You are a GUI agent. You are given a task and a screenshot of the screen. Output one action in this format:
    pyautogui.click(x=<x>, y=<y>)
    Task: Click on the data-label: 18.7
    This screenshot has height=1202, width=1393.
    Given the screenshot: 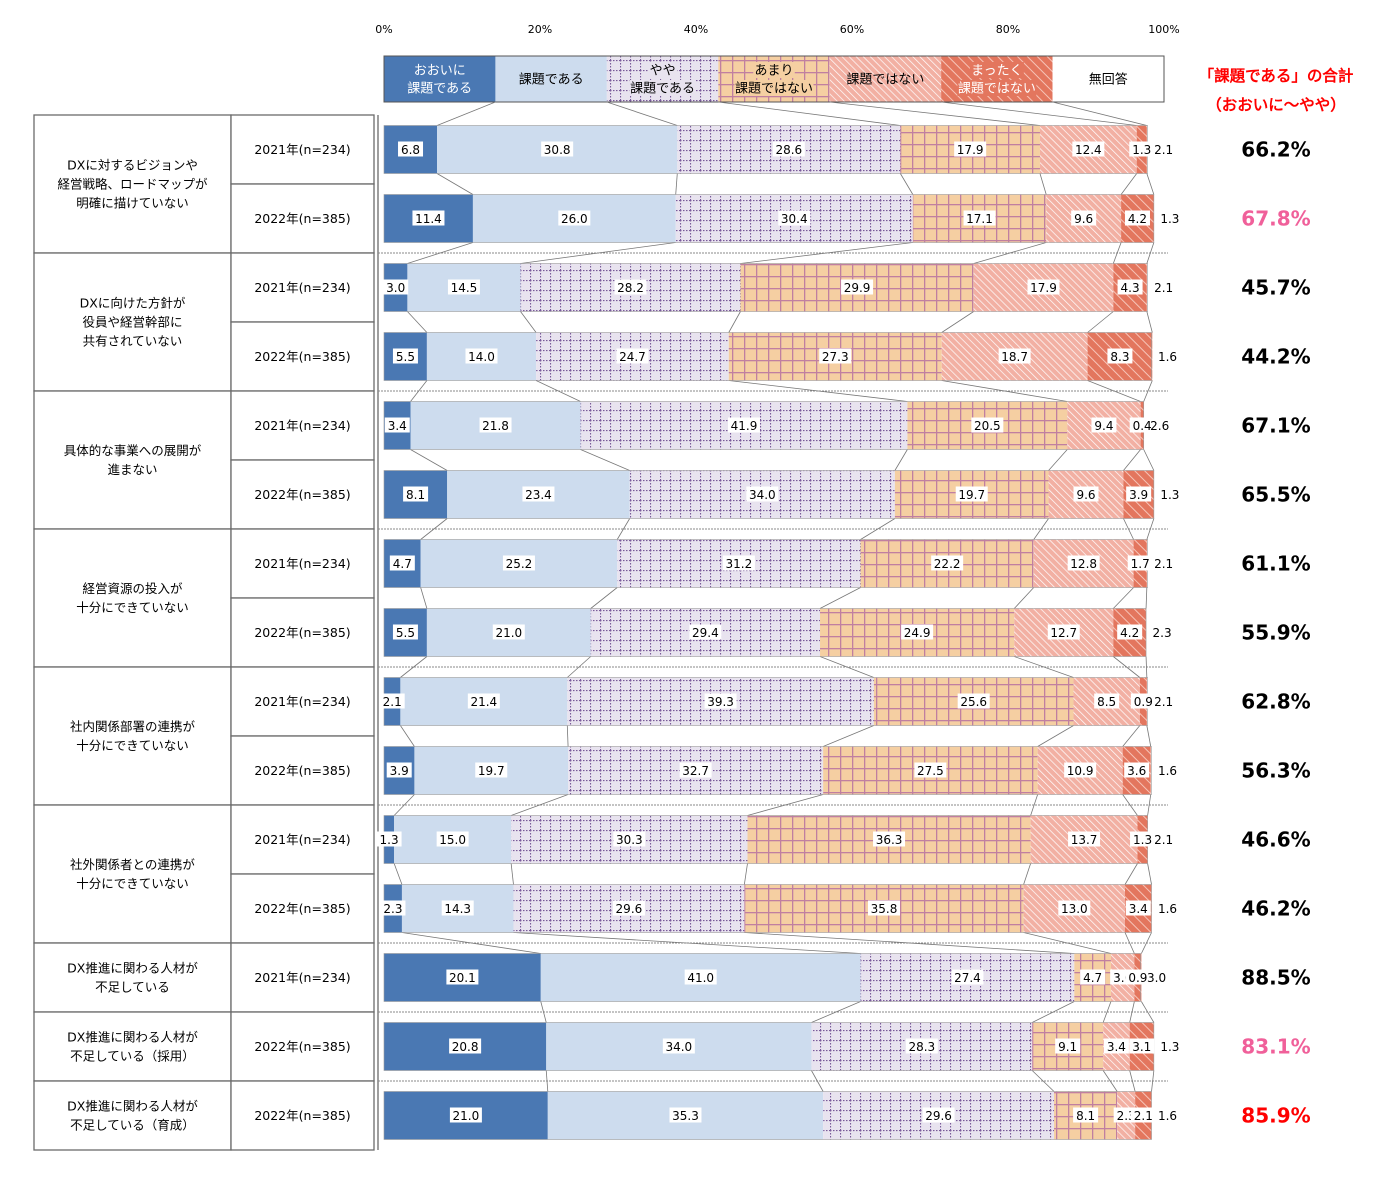 What is the action you would take?
    pyautogui.click(x=1014, y=357)
    